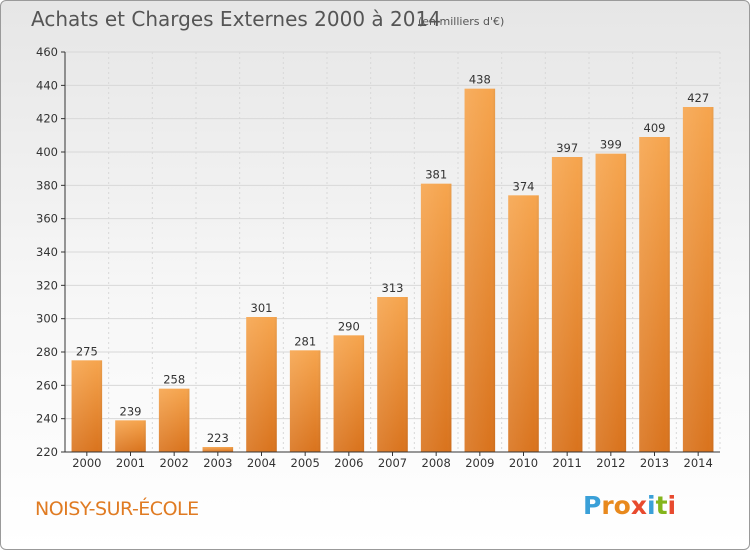 The image size is (750, 550). What do you see at coordinates (611, 145) in the screenshot?
I see `value-label: 399` at bounding box center [611, 145].